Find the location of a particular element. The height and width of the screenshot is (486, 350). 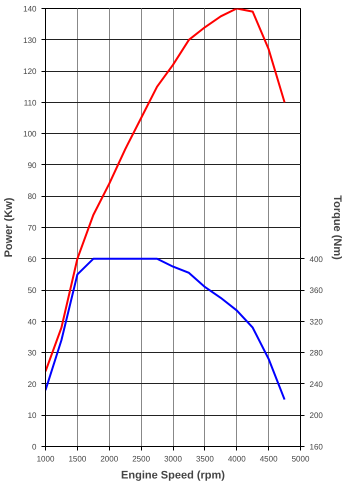

y-tick-label: 0 is located at coordinates (35, 447).